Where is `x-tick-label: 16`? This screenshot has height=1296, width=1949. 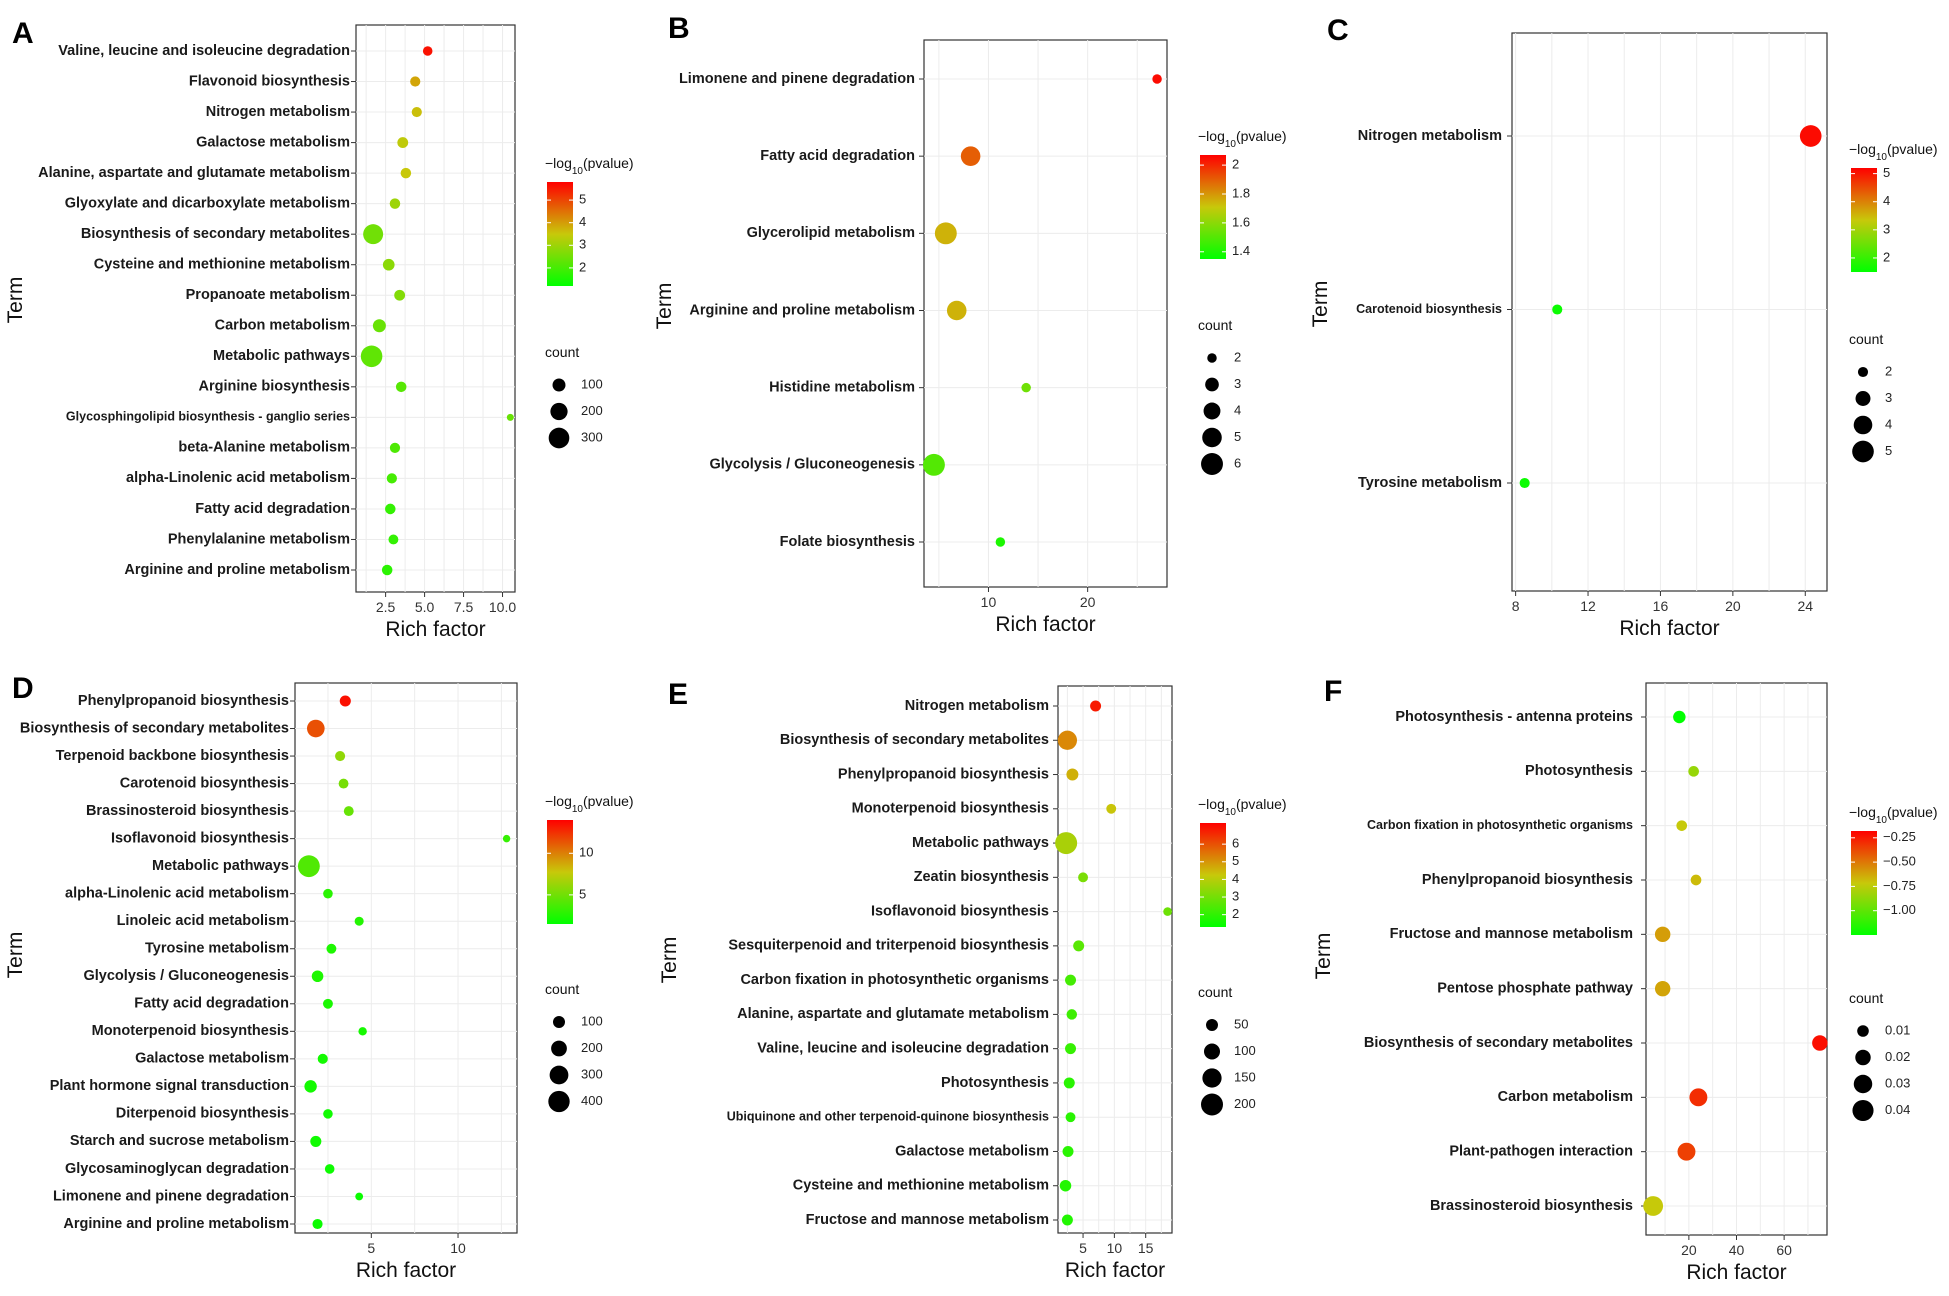
x-tick-label: 16 is located at coordinates (1661, 606).